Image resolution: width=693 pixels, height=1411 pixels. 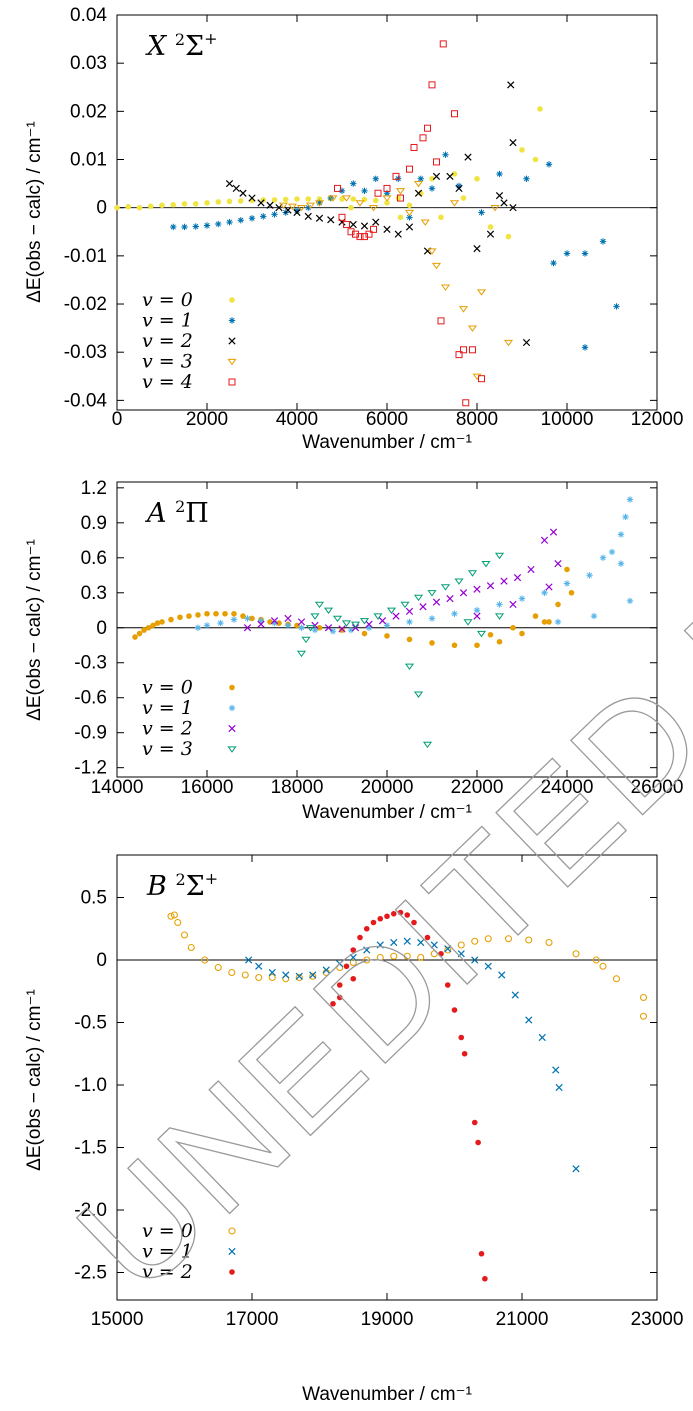 What do you see at coordinates (90, 1023) in the screenshot?
I see `y-tick-label: -0.5` at bounding box center [90, 1023].